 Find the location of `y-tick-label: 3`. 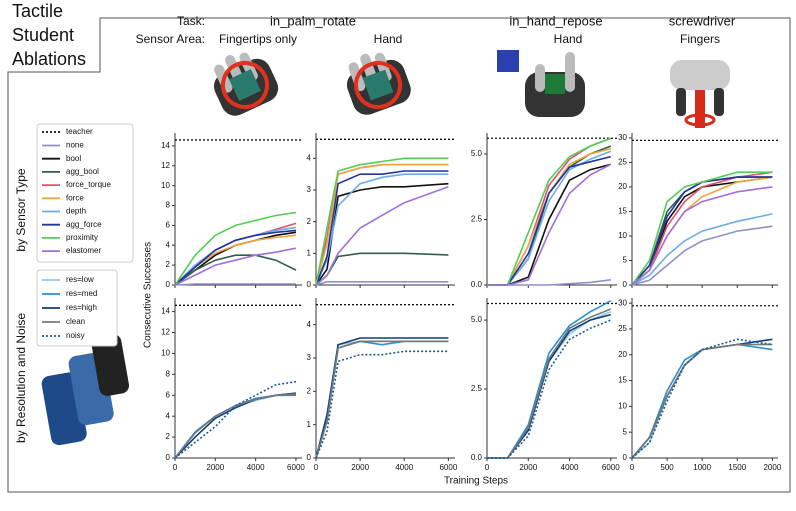

y-tick-label: 3 is located at coordinates (309, 357).